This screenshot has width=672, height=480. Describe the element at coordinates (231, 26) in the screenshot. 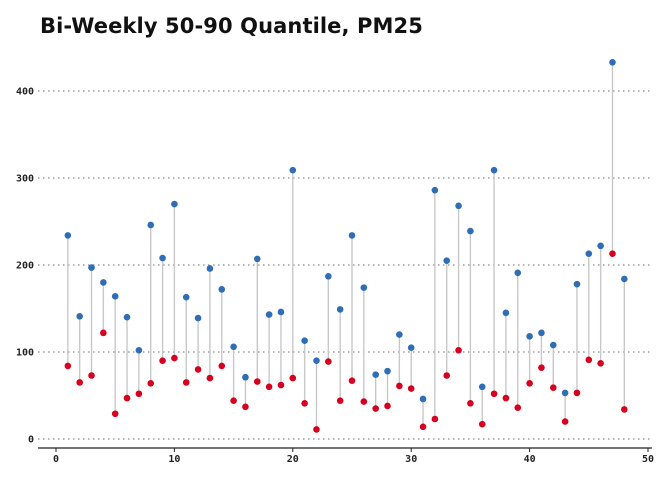

I see `chart-title: Bi-Weekly 50-90 Quantile, PM25` at that location.